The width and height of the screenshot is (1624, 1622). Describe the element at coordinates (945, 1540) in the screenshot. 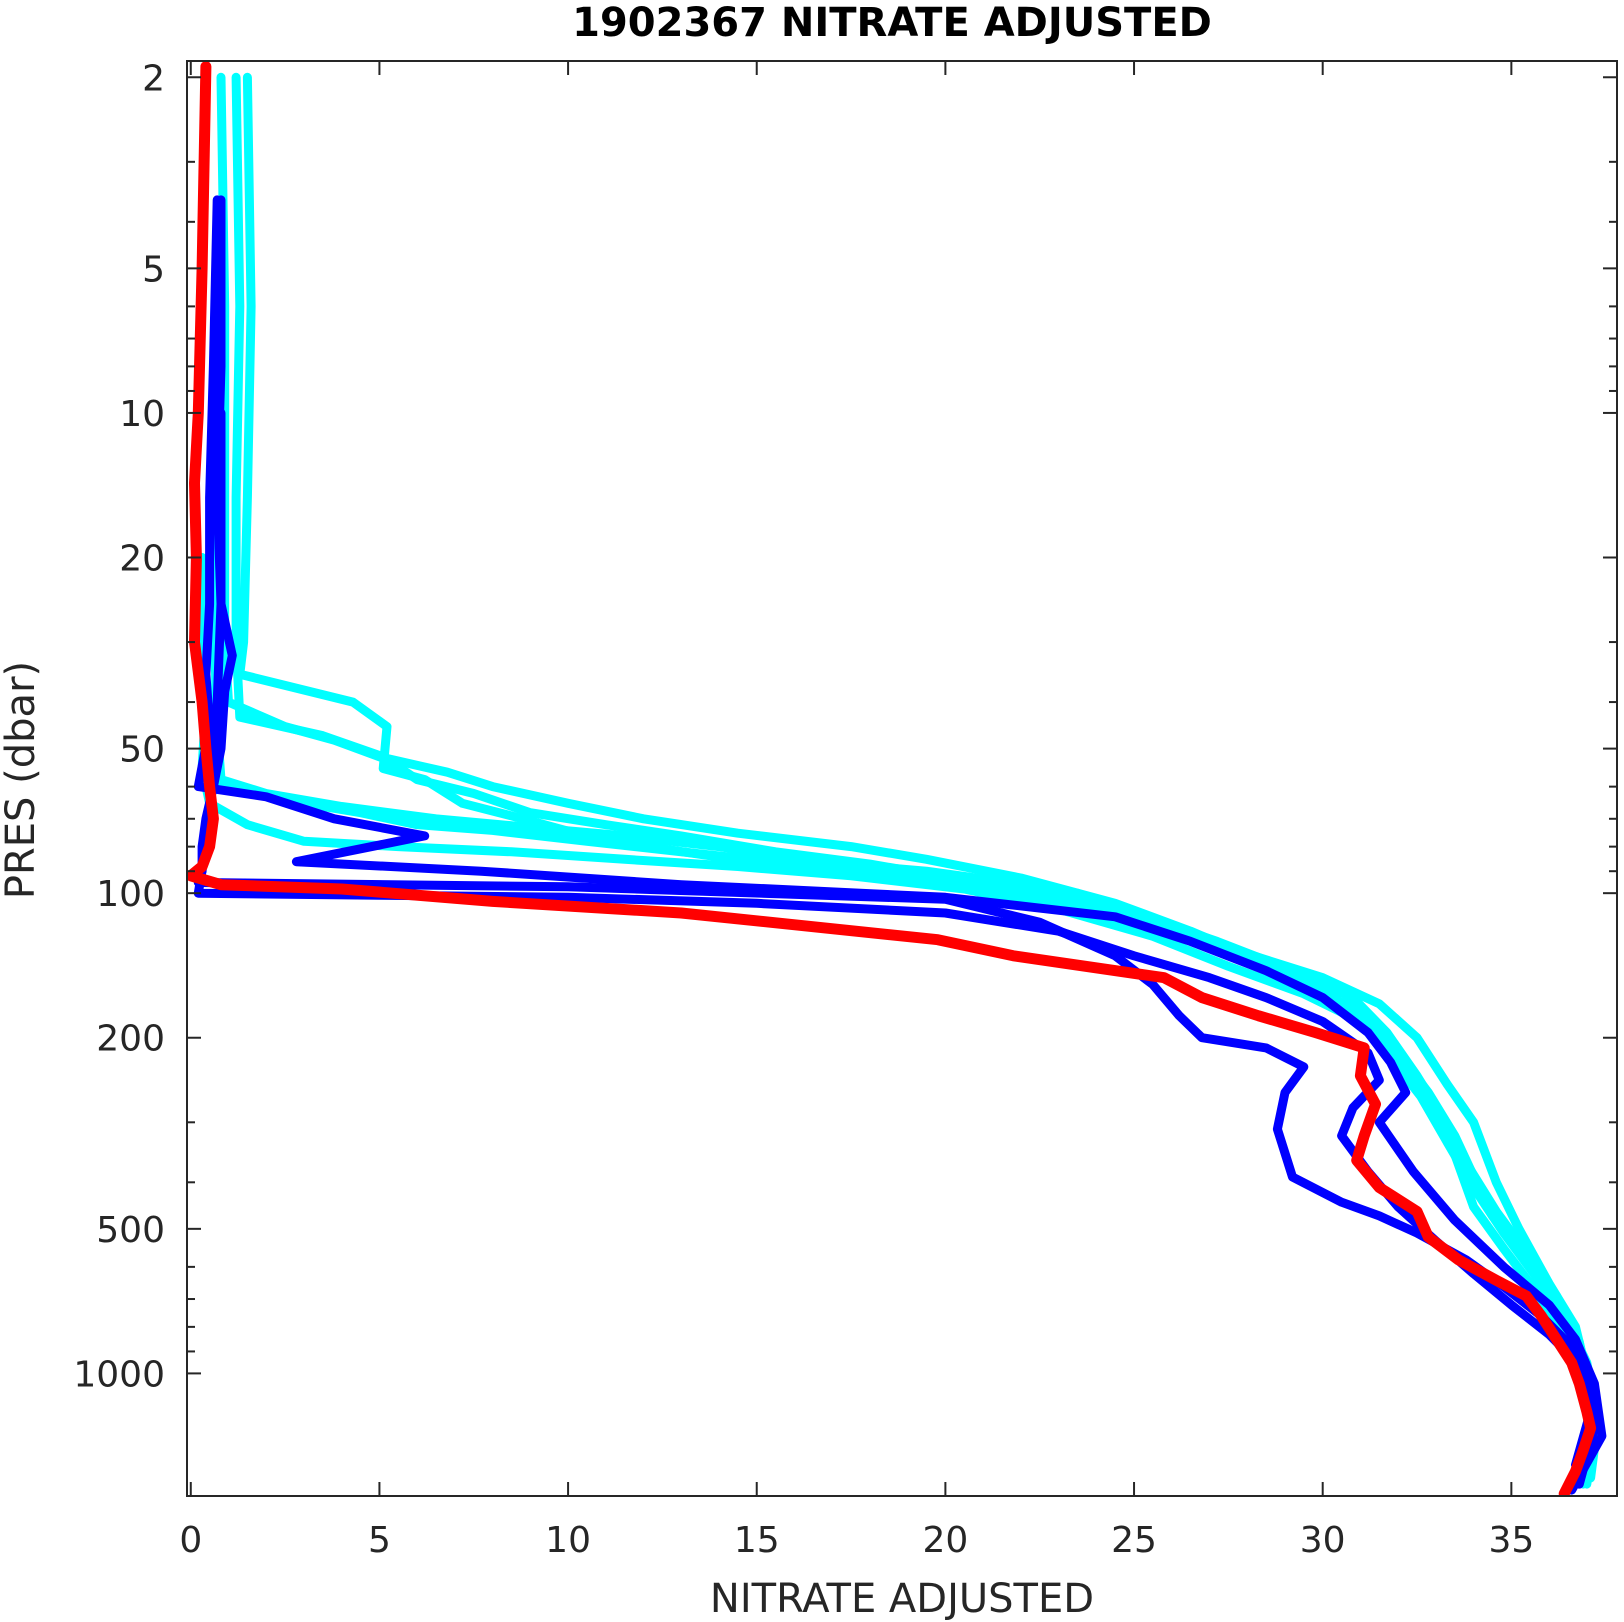

I see `x-tick-label: 20` at that location.